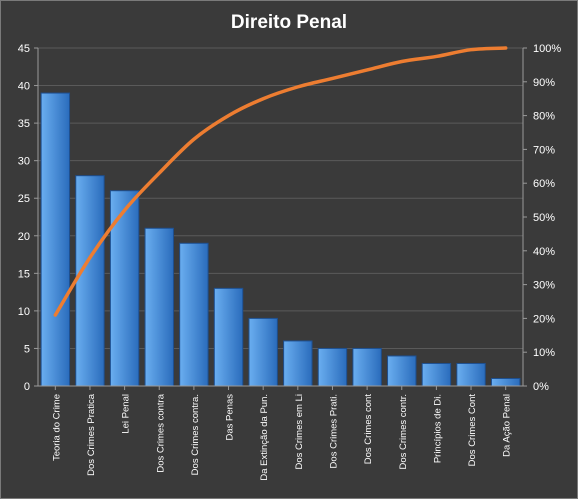 The image size is (578, 499). I want to click on category-label: Dos Crimes em Li, so click(299, 432).